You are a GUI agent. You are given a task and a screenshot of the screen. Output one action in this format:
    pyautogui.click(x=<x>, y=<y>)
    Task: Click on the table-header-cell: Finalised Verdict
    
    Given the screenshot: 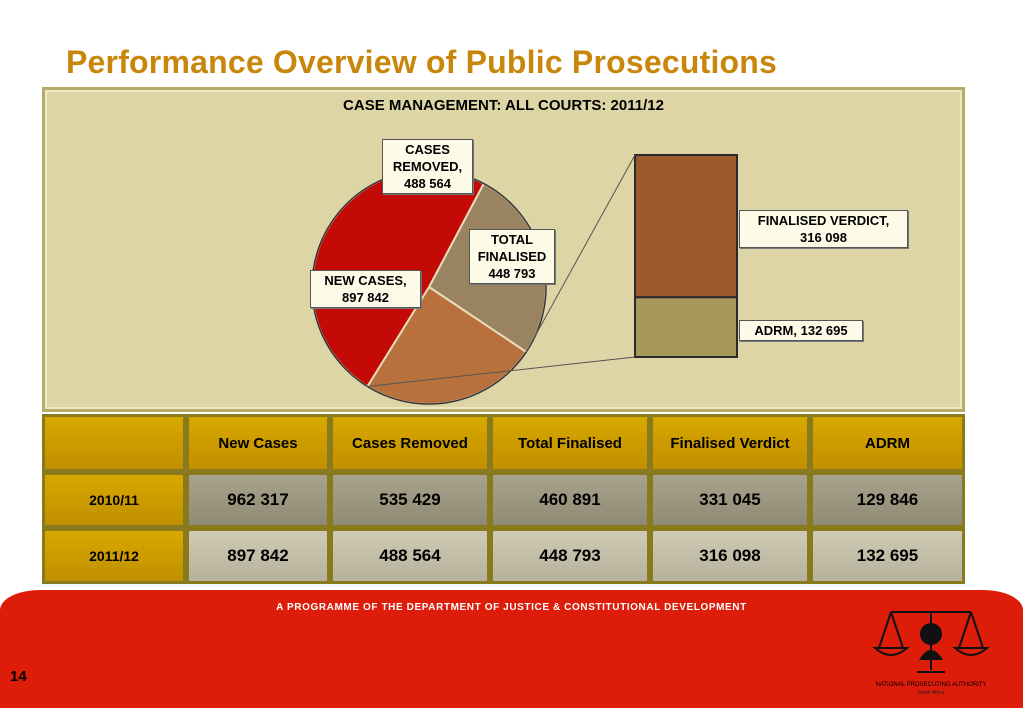 What is the action you would take?
    pyautogui.click(x=730, y=443)
    